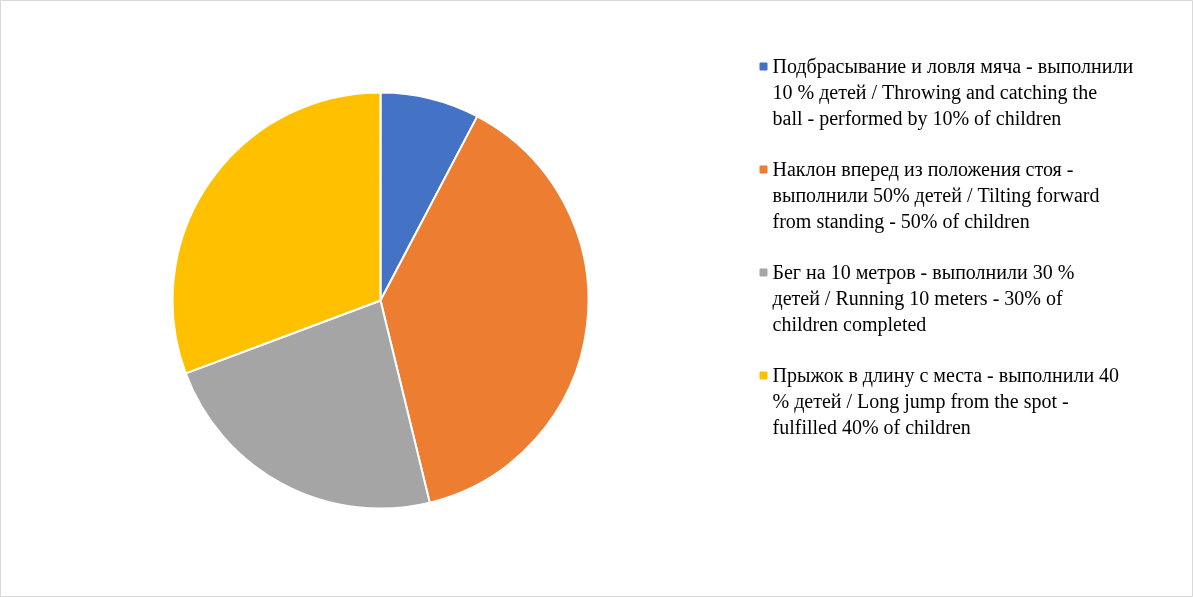 This screenshot has height=597, width=1193. Describe the element at coordinates (936, 195) in the screenshot. I see `legend-label: Наклон вперед из положения стоя - выполнили 50% детей / Tilting forward from standing - 50% of children` at that location.